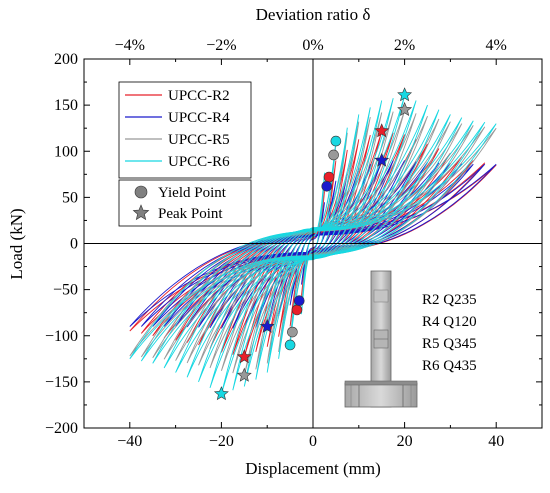 The width and height of the screenshot is (550, 493). I want to click on x-tick-label: −40, so click(129, 441).